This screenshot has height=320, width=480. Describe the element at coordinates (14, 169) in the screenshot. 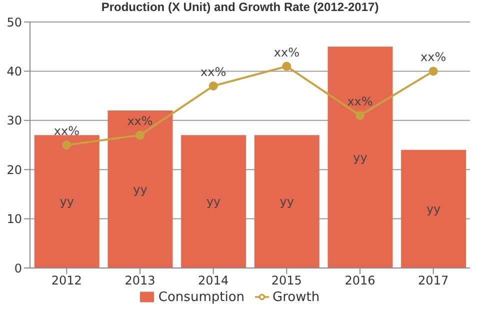

I see `y-tick-label: 20` at that location.